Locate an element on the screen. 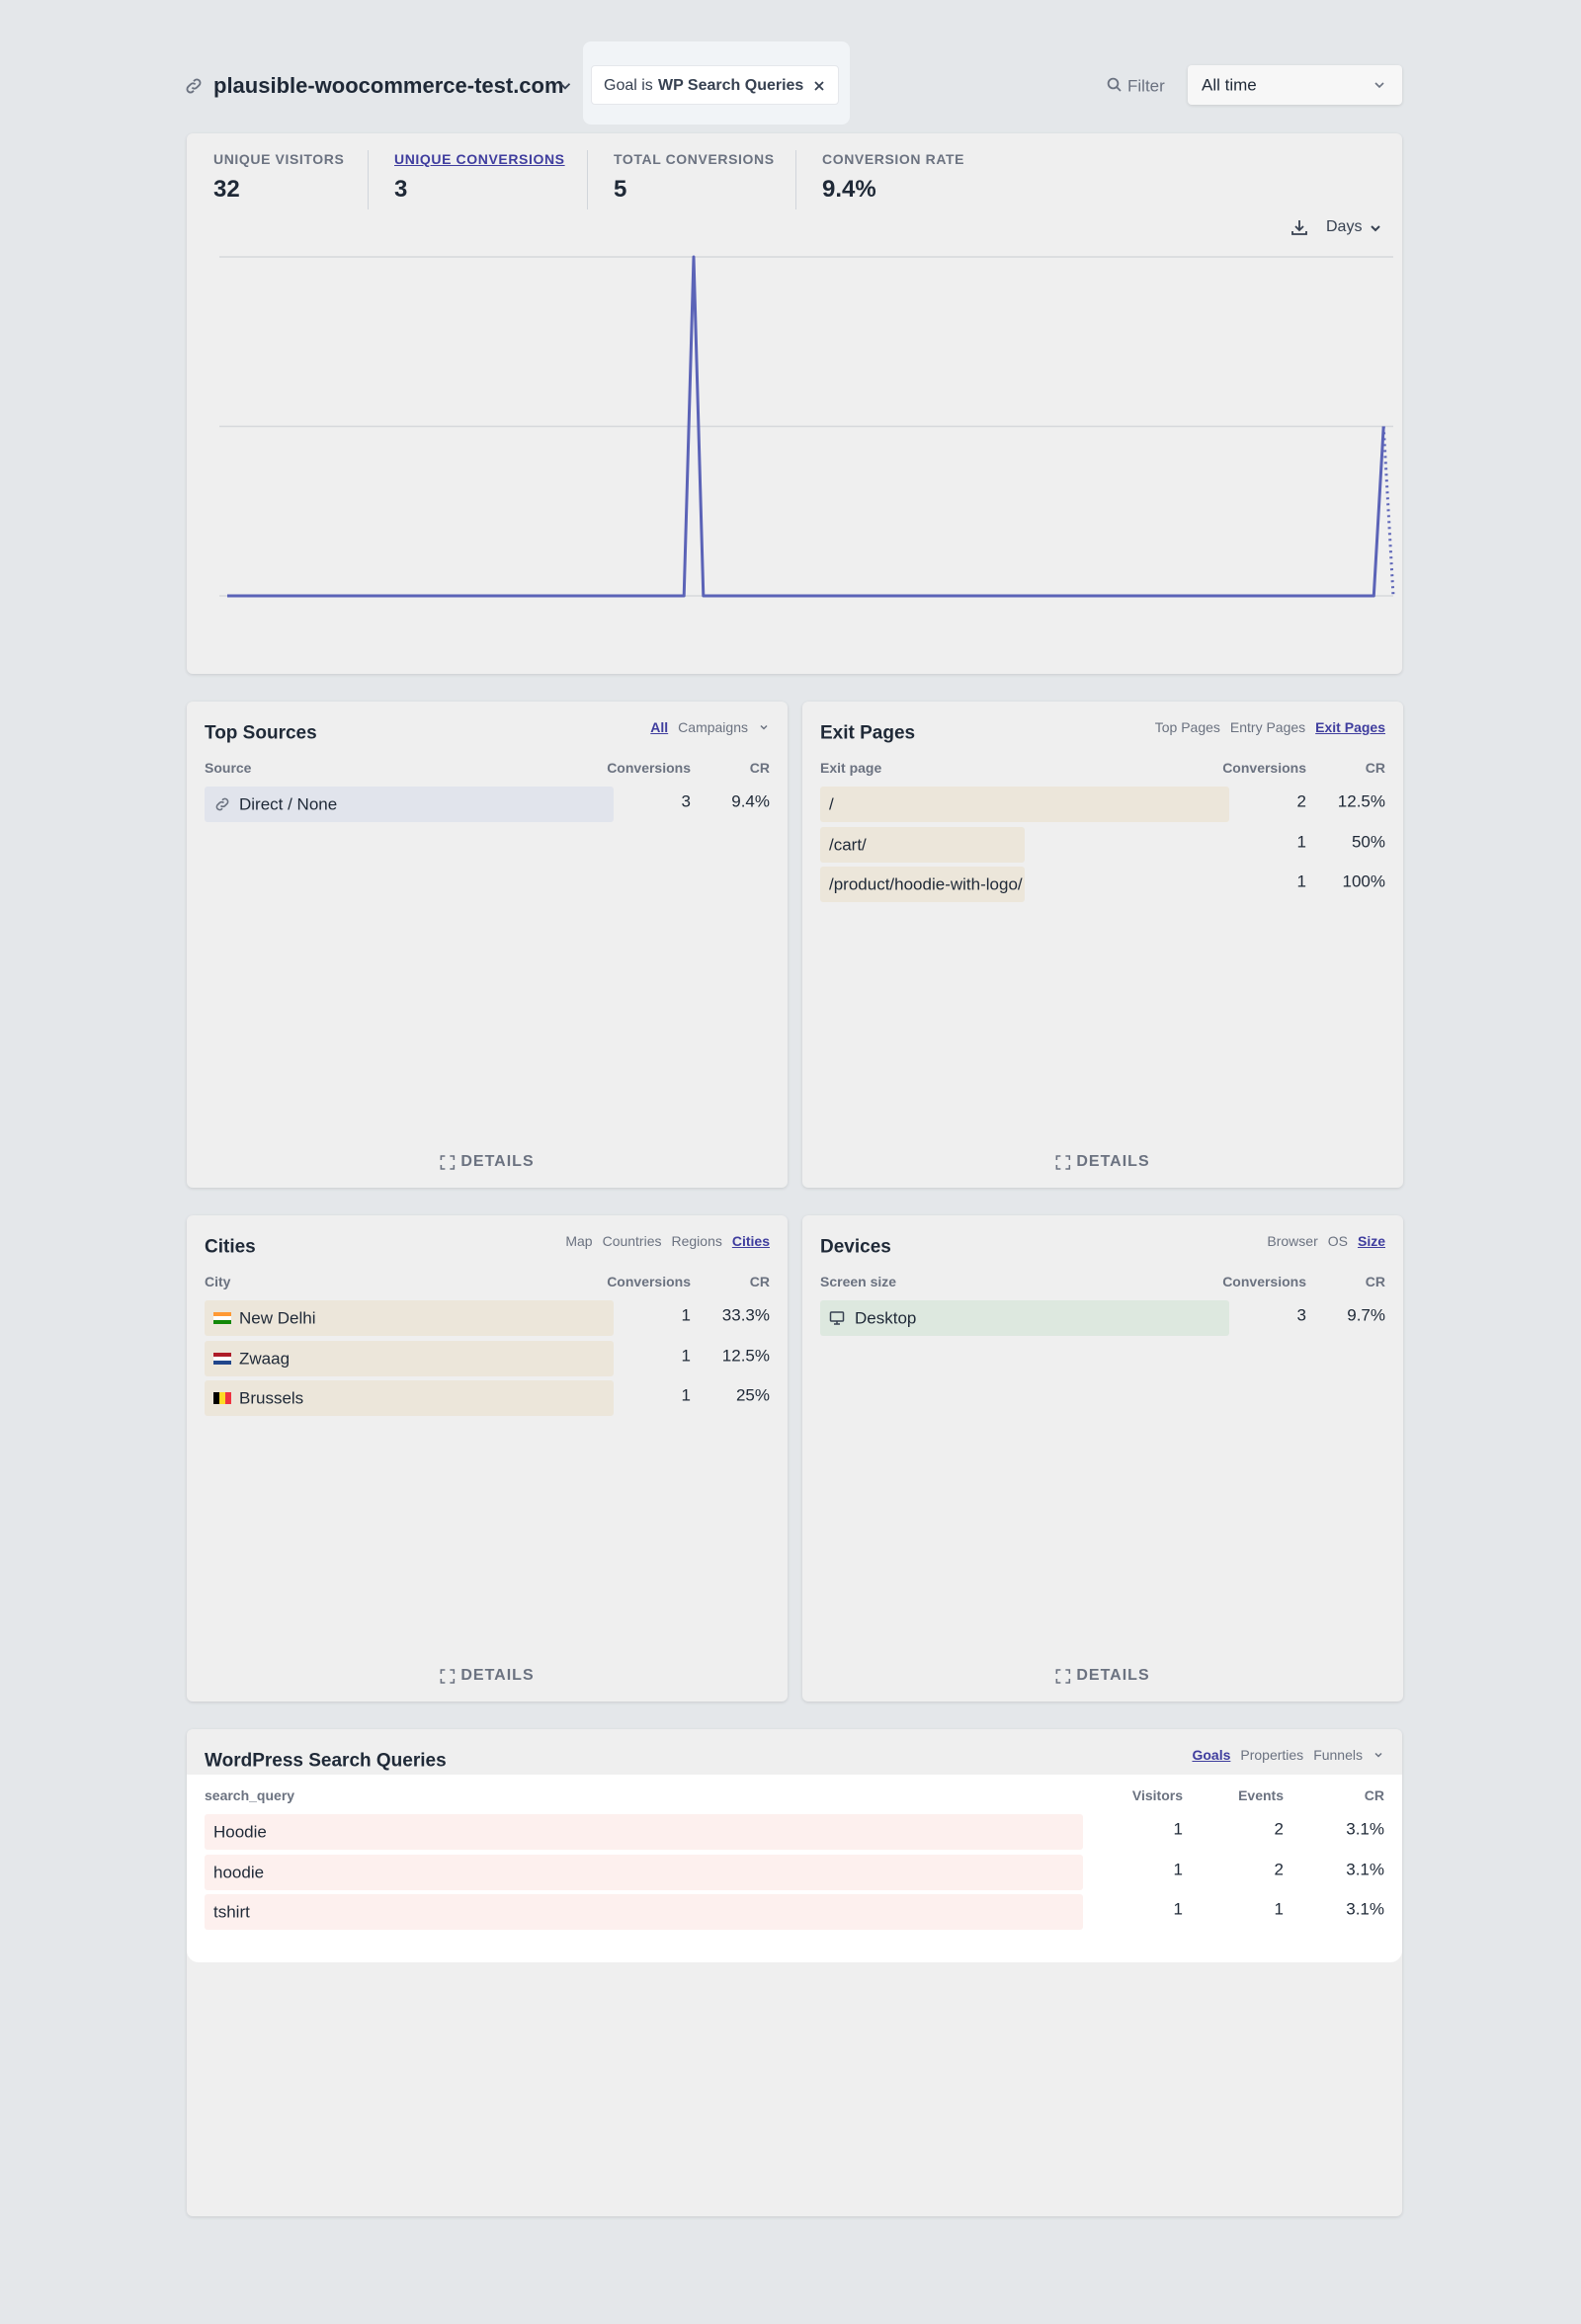 Image resolution: width=1581 pixels, height=2324 pixels. filter-remove is located at coordinates (819, 86).